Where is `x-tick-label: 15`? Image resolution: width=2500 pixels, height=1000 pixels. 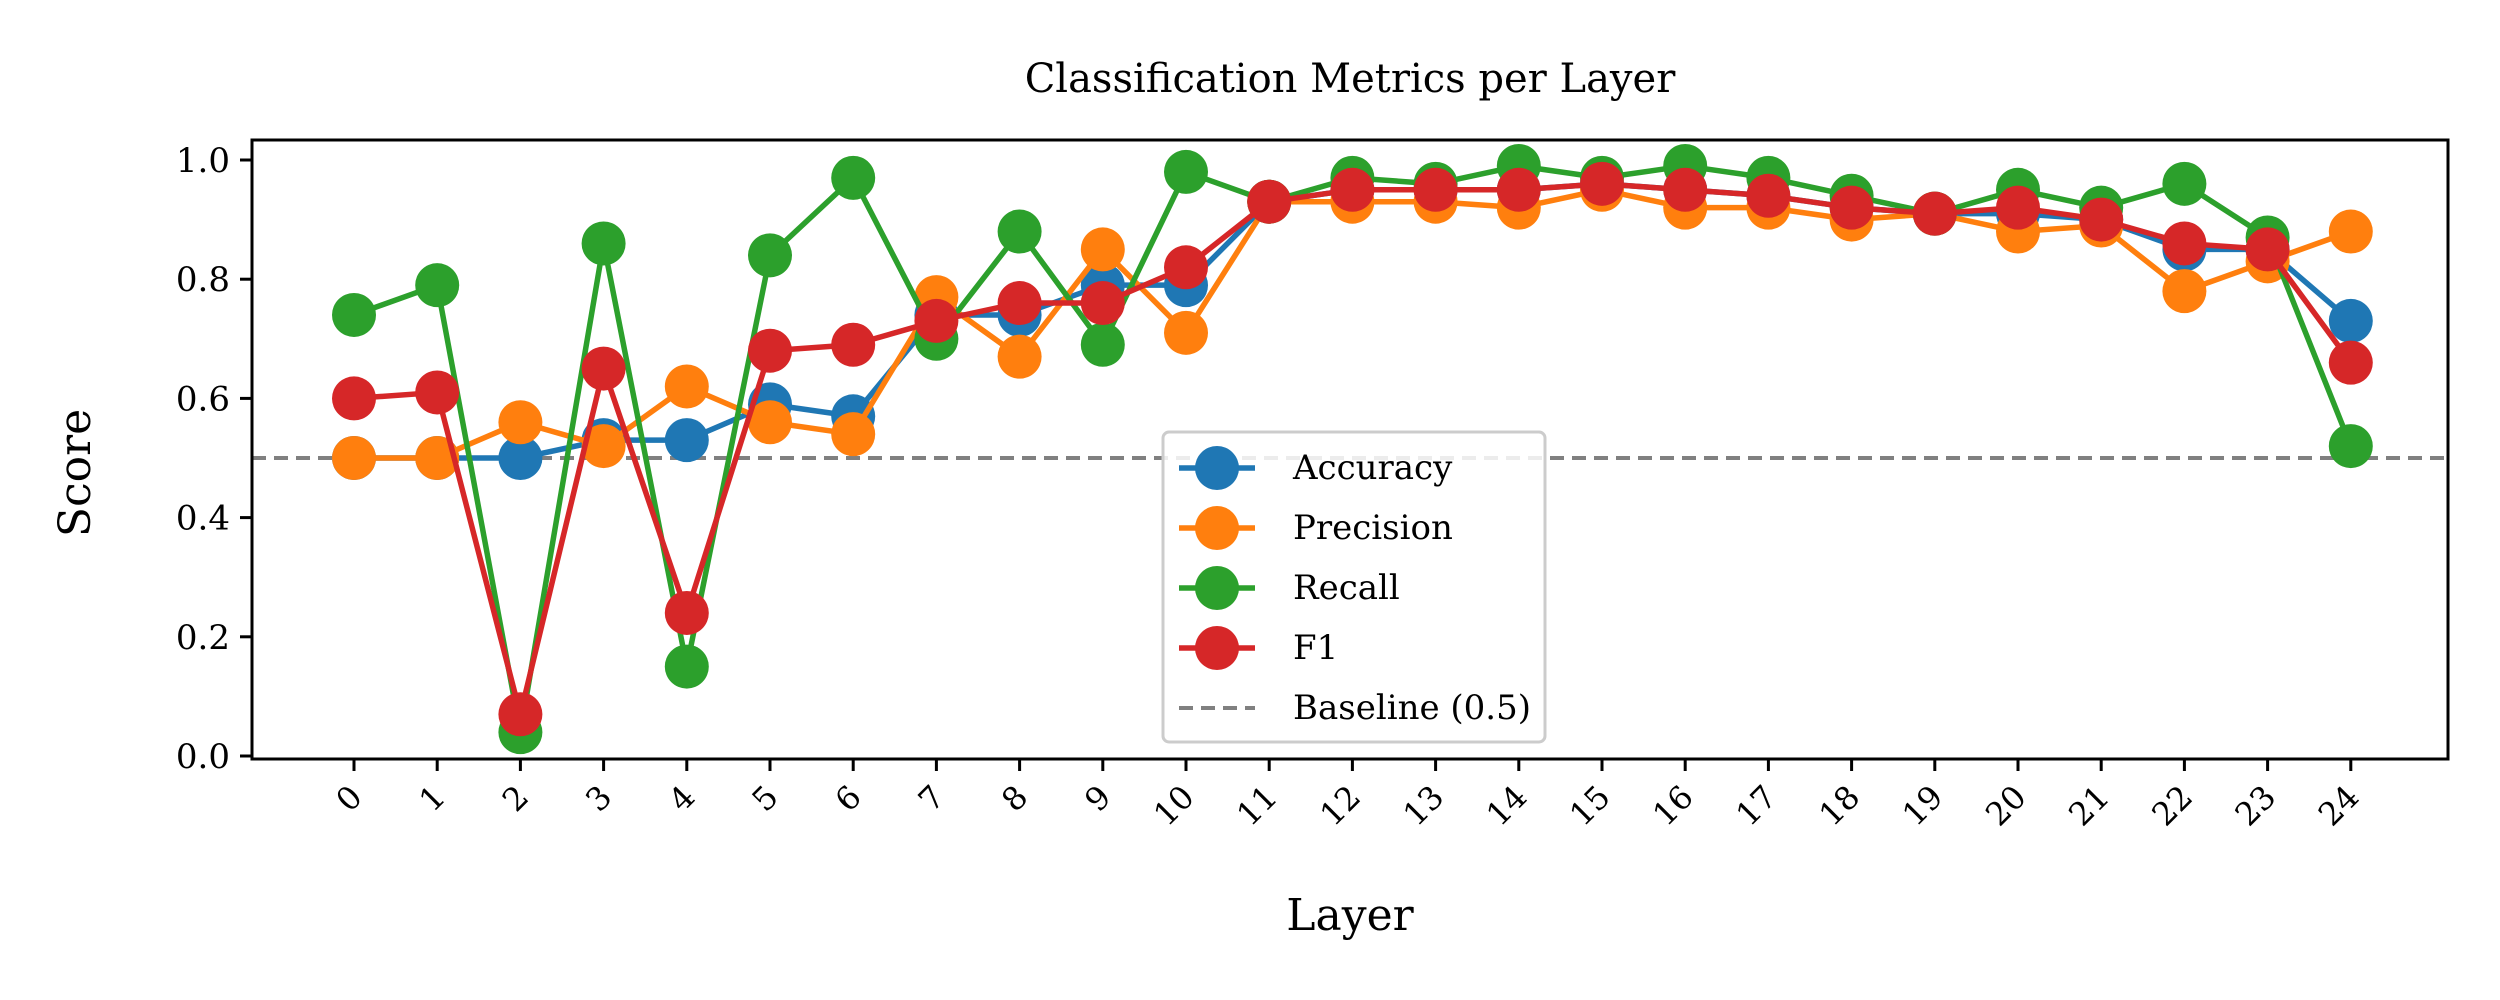 x-tick-label: 15 is located at coordinates (1590, 806).